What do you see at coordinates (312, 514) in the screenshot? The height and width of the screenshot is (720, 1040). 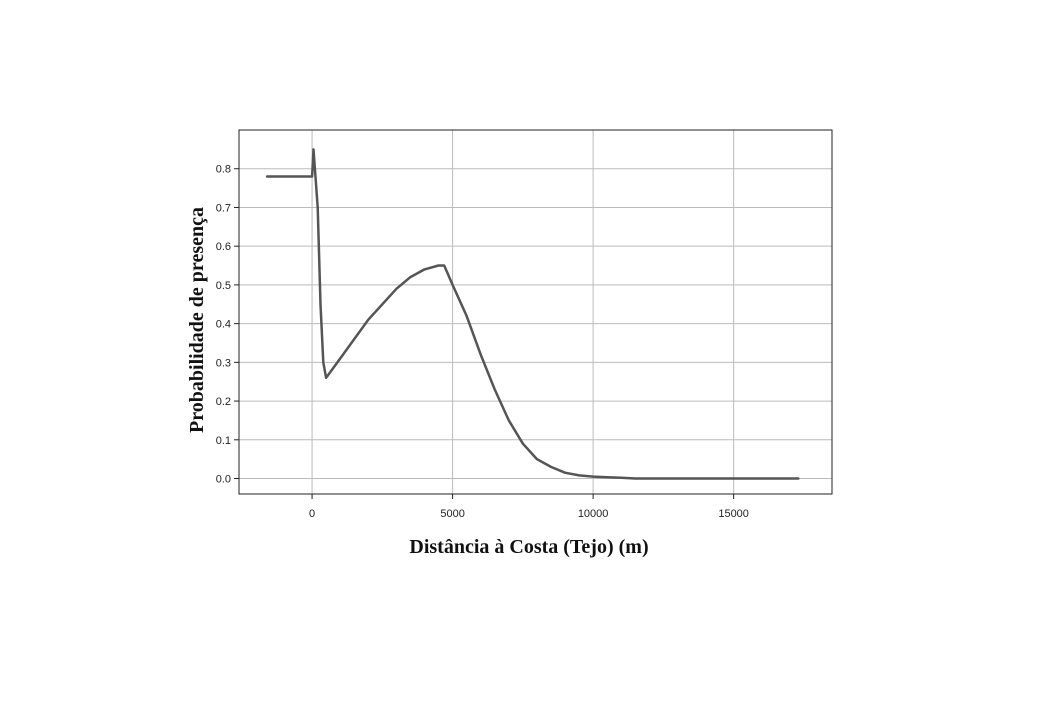 I see `x-tick-label: 0` at bounding box center [312, 514].